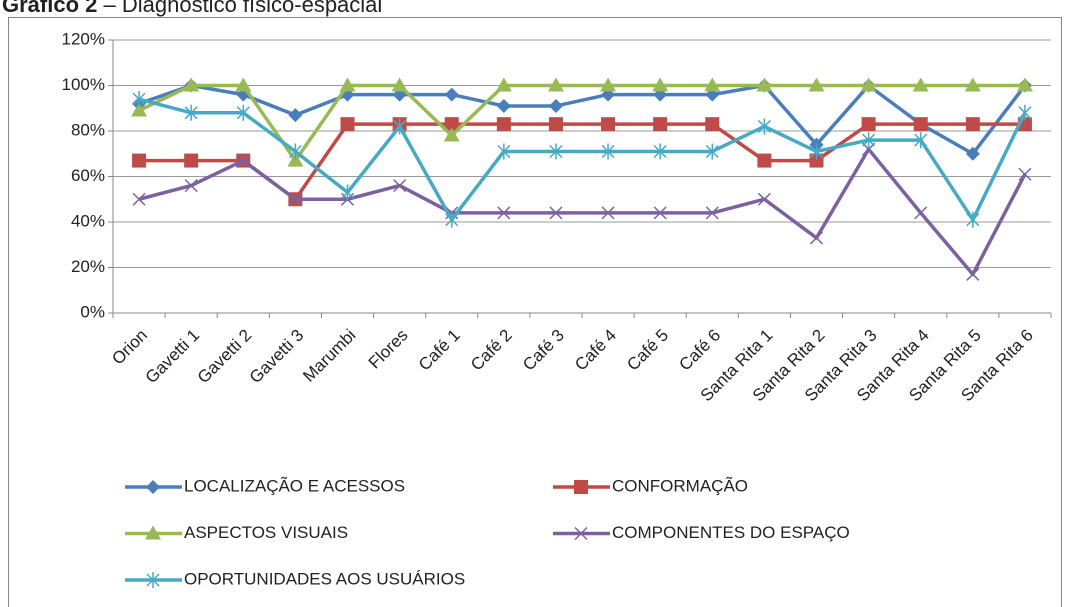 The width and height of the screenshot is (1067, 607). Describe the element at coordinates (83, 84) in the screenshot. I see `y-tick-label: 100%` at that location.